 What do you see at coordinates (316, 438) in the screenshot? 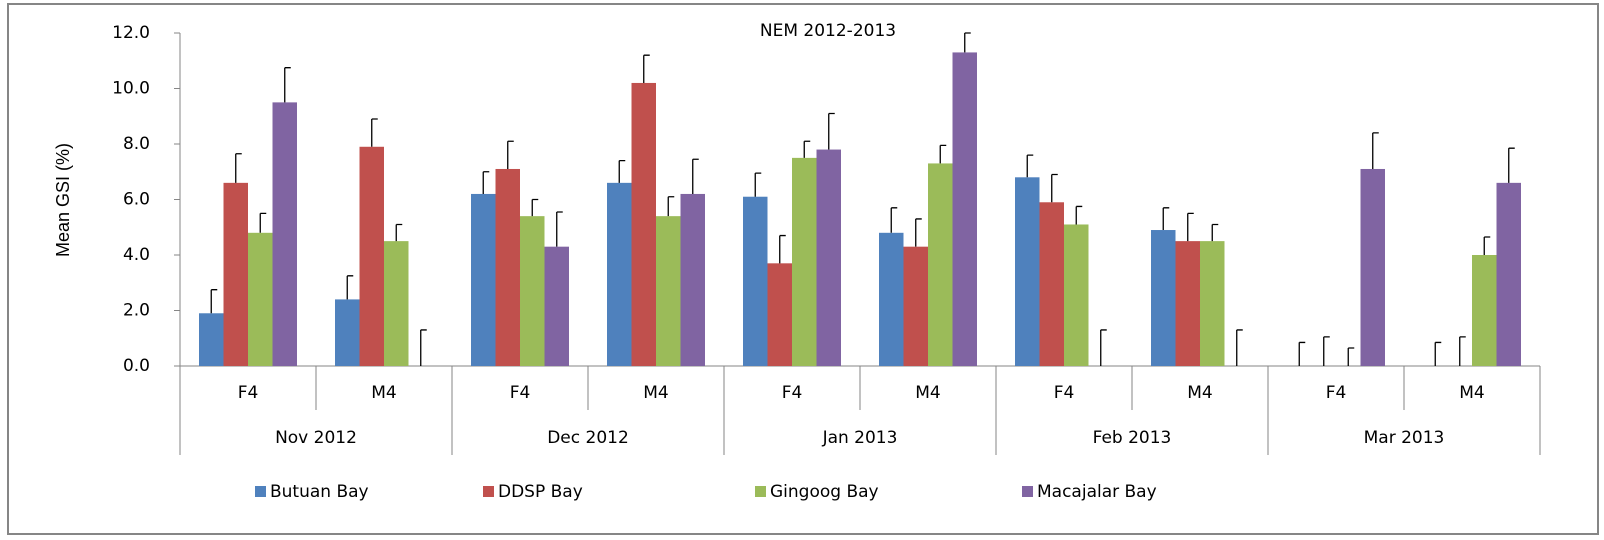
I see `group-label: Nov 2012` at bounding box center [316, 438].